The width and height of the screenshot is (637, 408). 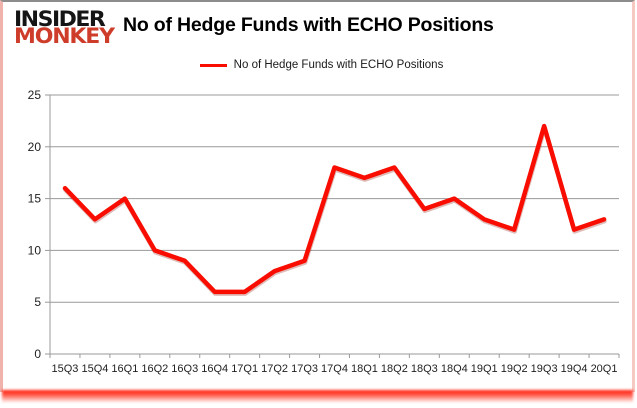 What do you see at coordinates (184, 369) in the screenshot?
I see `x-axis-label-16Q3: 16Q3` at bounding box center [184, 369].